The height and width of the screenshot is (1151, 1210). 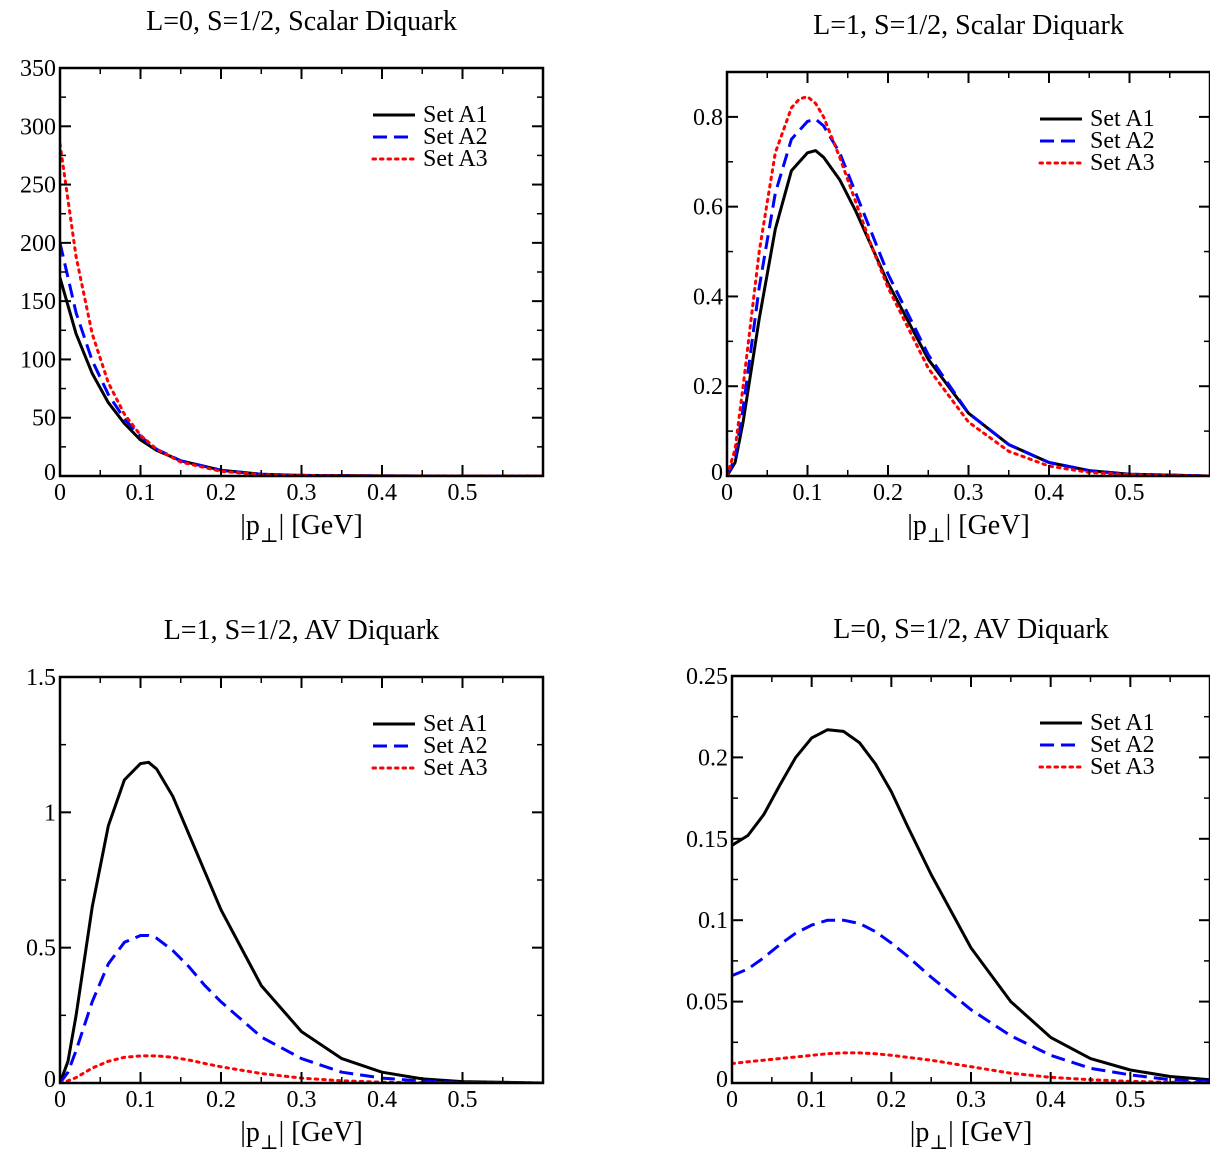 I want to click on chart-title: L=1, S=1/2, Scalar Diquark, so click(x=968, y=25).